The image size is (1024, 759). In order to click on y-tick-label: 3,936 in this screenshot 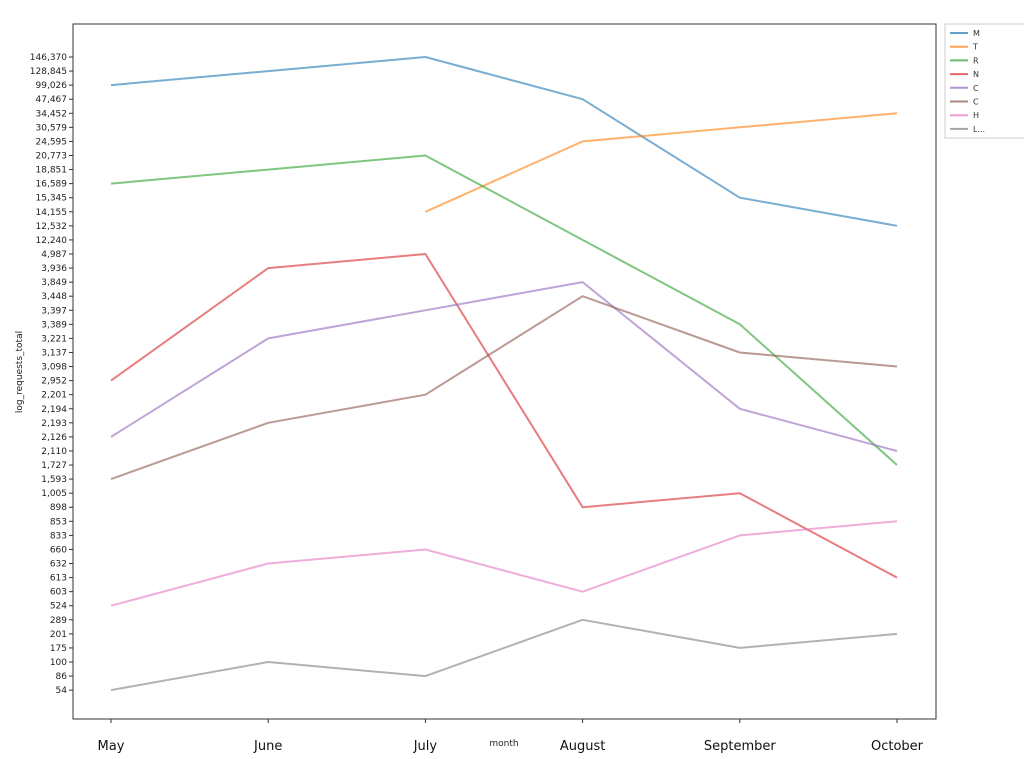, I will do `click(54, 269)`.